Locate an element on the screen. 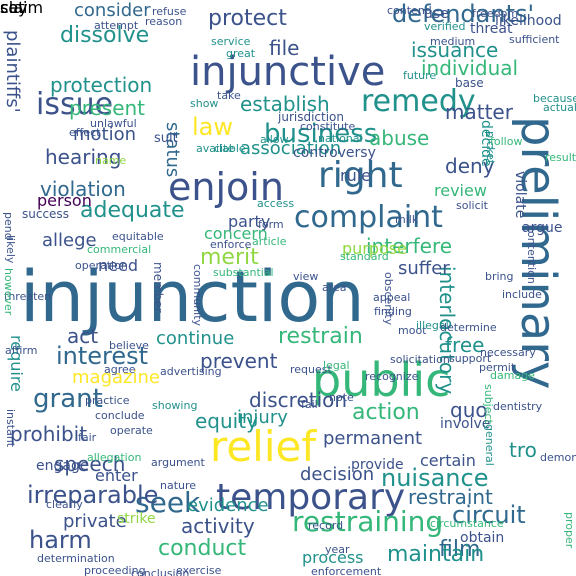  word-interest: interest is located at coordinates (102, 356).